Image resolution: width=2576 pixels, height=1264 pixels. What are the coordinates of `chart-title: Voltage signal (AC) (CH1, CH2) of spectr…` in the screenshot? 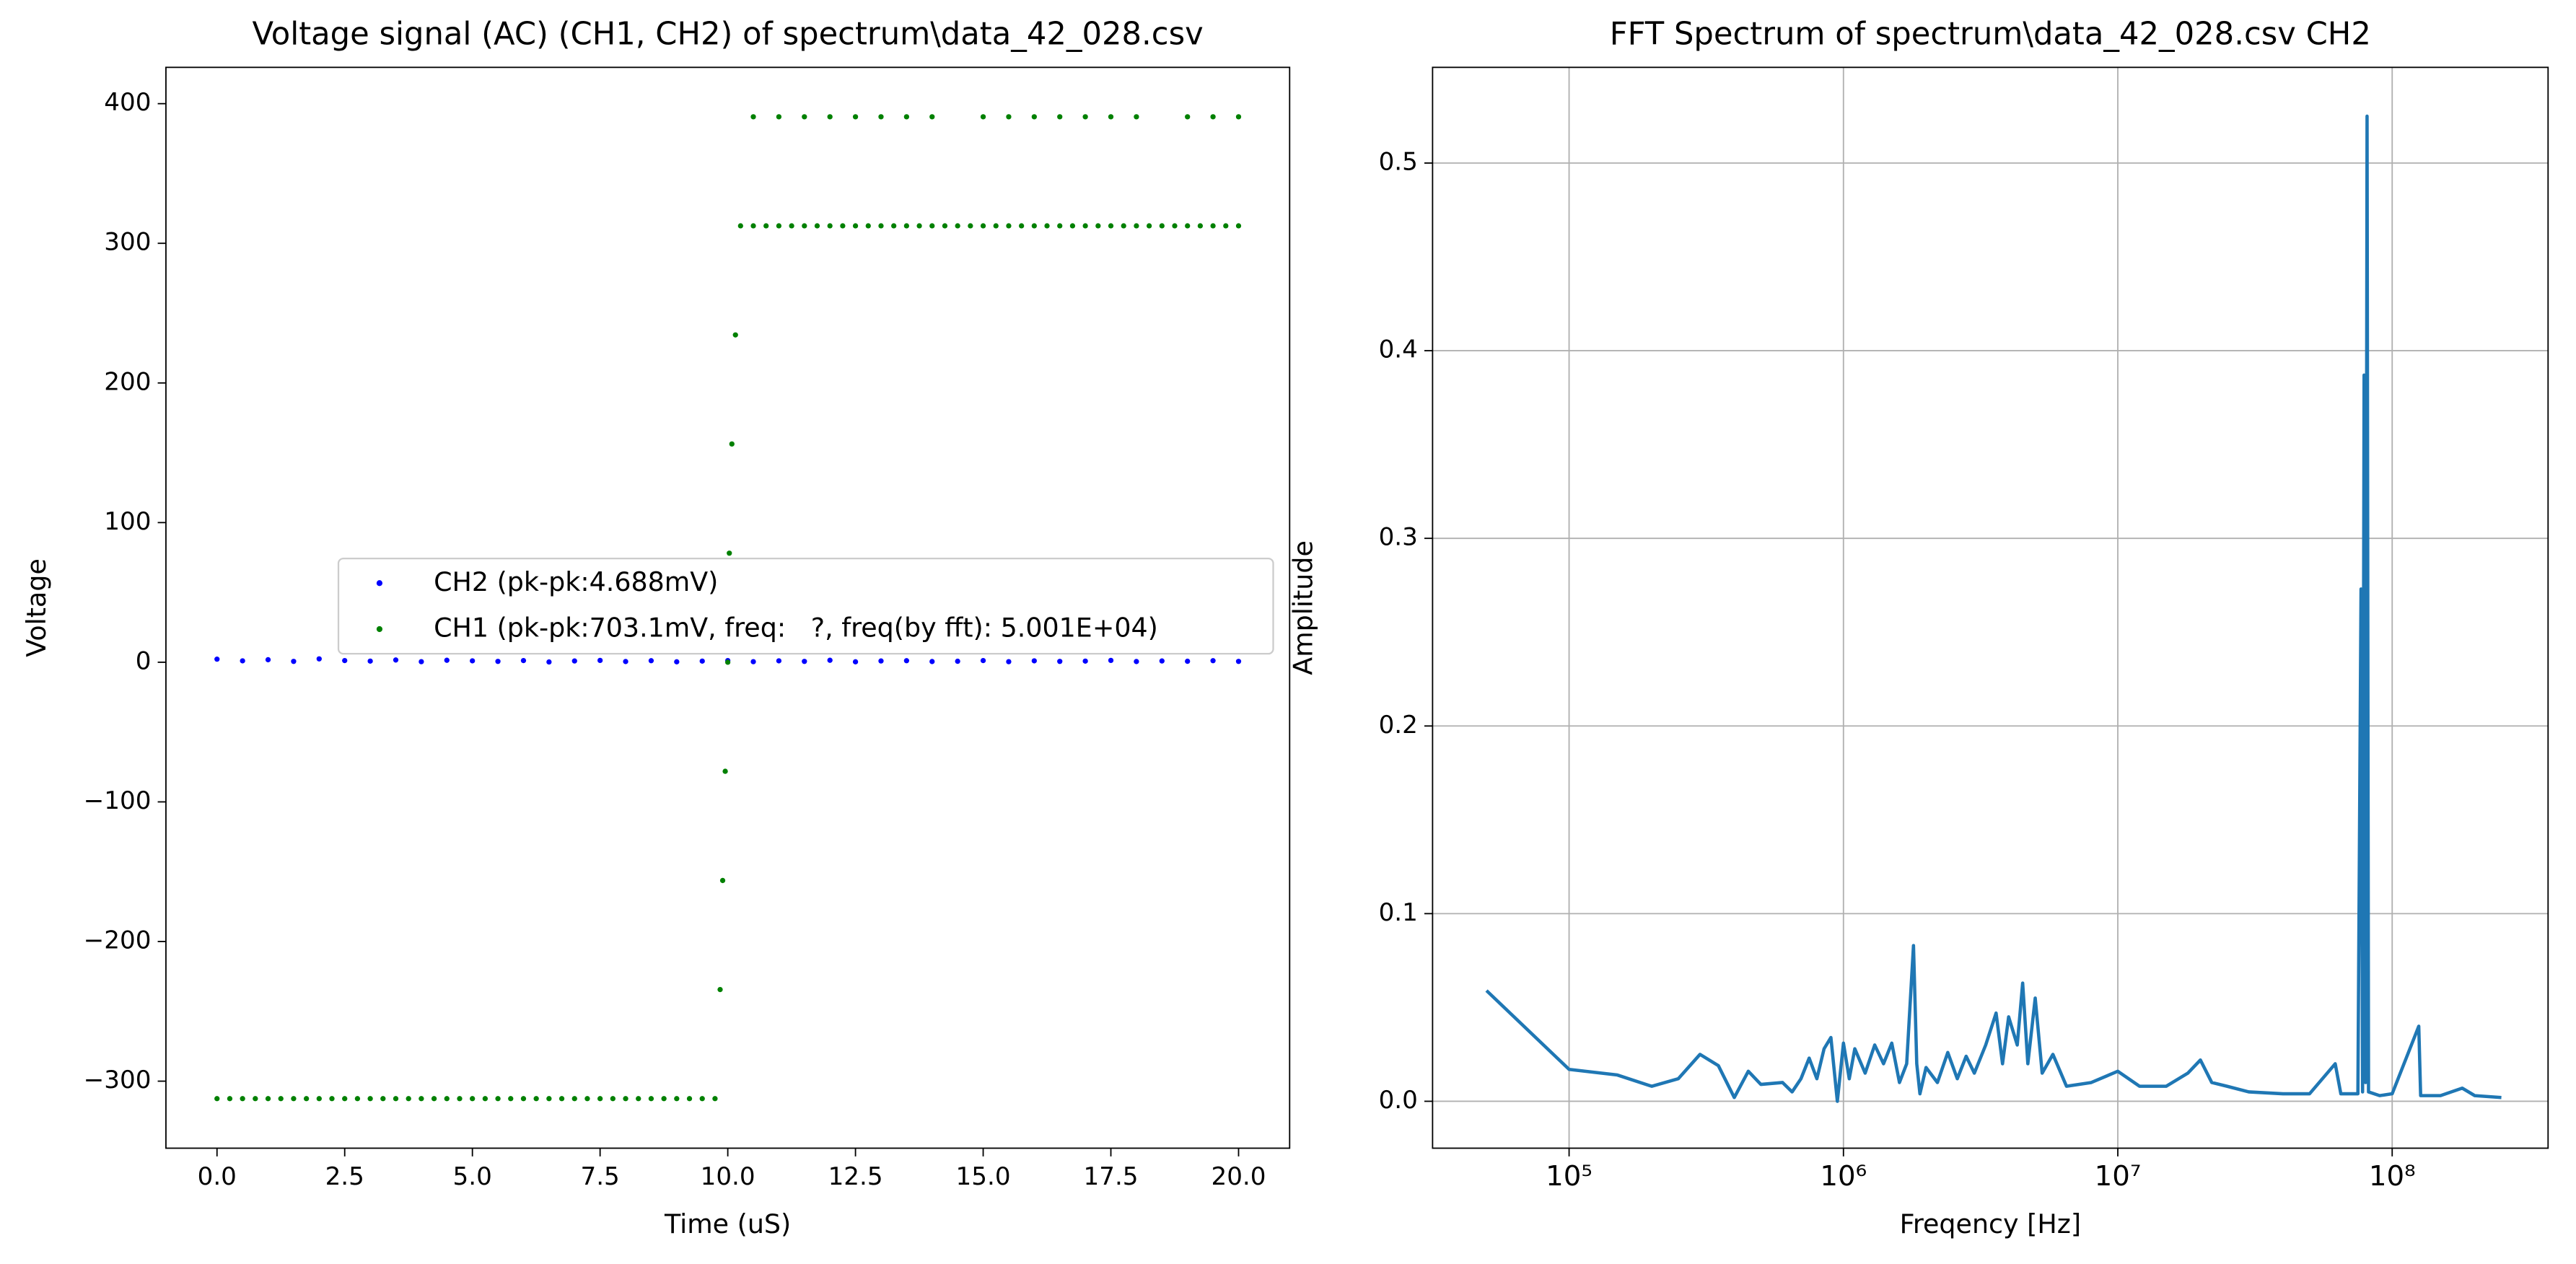 It's located at (728, 35).